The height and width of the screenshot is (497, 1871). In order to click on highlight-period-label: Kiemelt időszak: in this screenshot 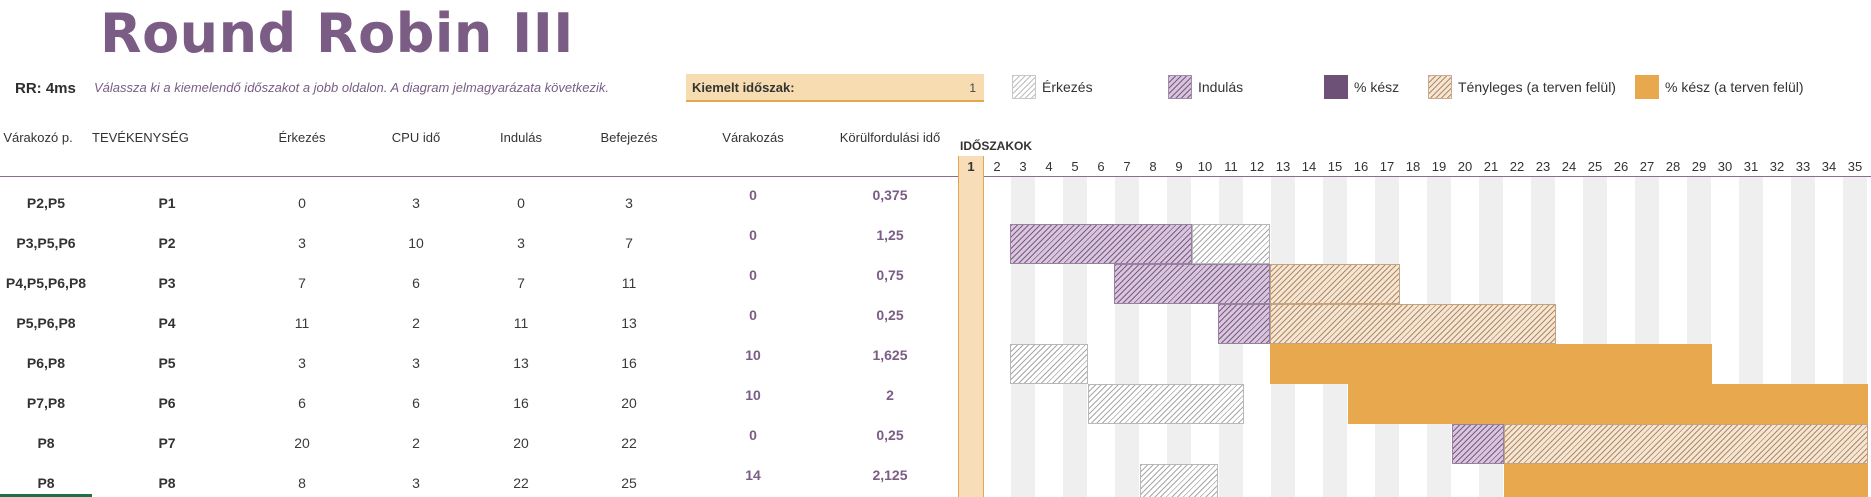, I will do `click(743, 87)`.